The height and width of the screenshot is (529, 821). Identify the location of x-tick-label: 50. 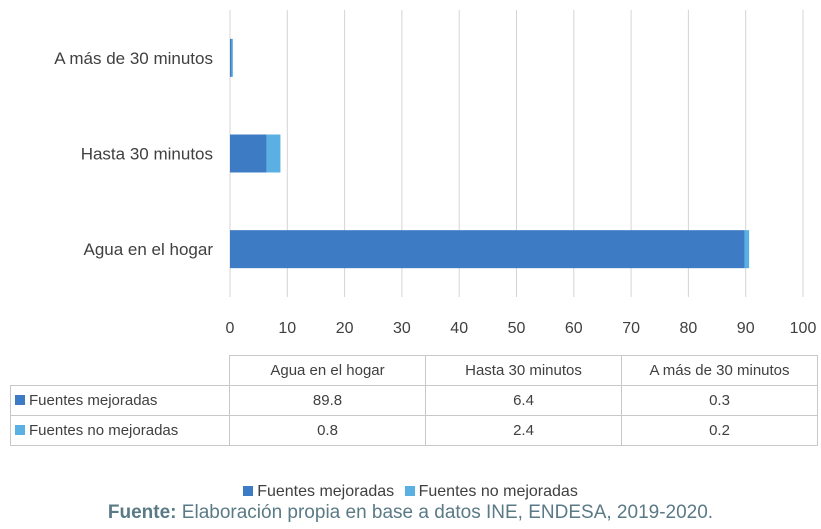
(517, 328).